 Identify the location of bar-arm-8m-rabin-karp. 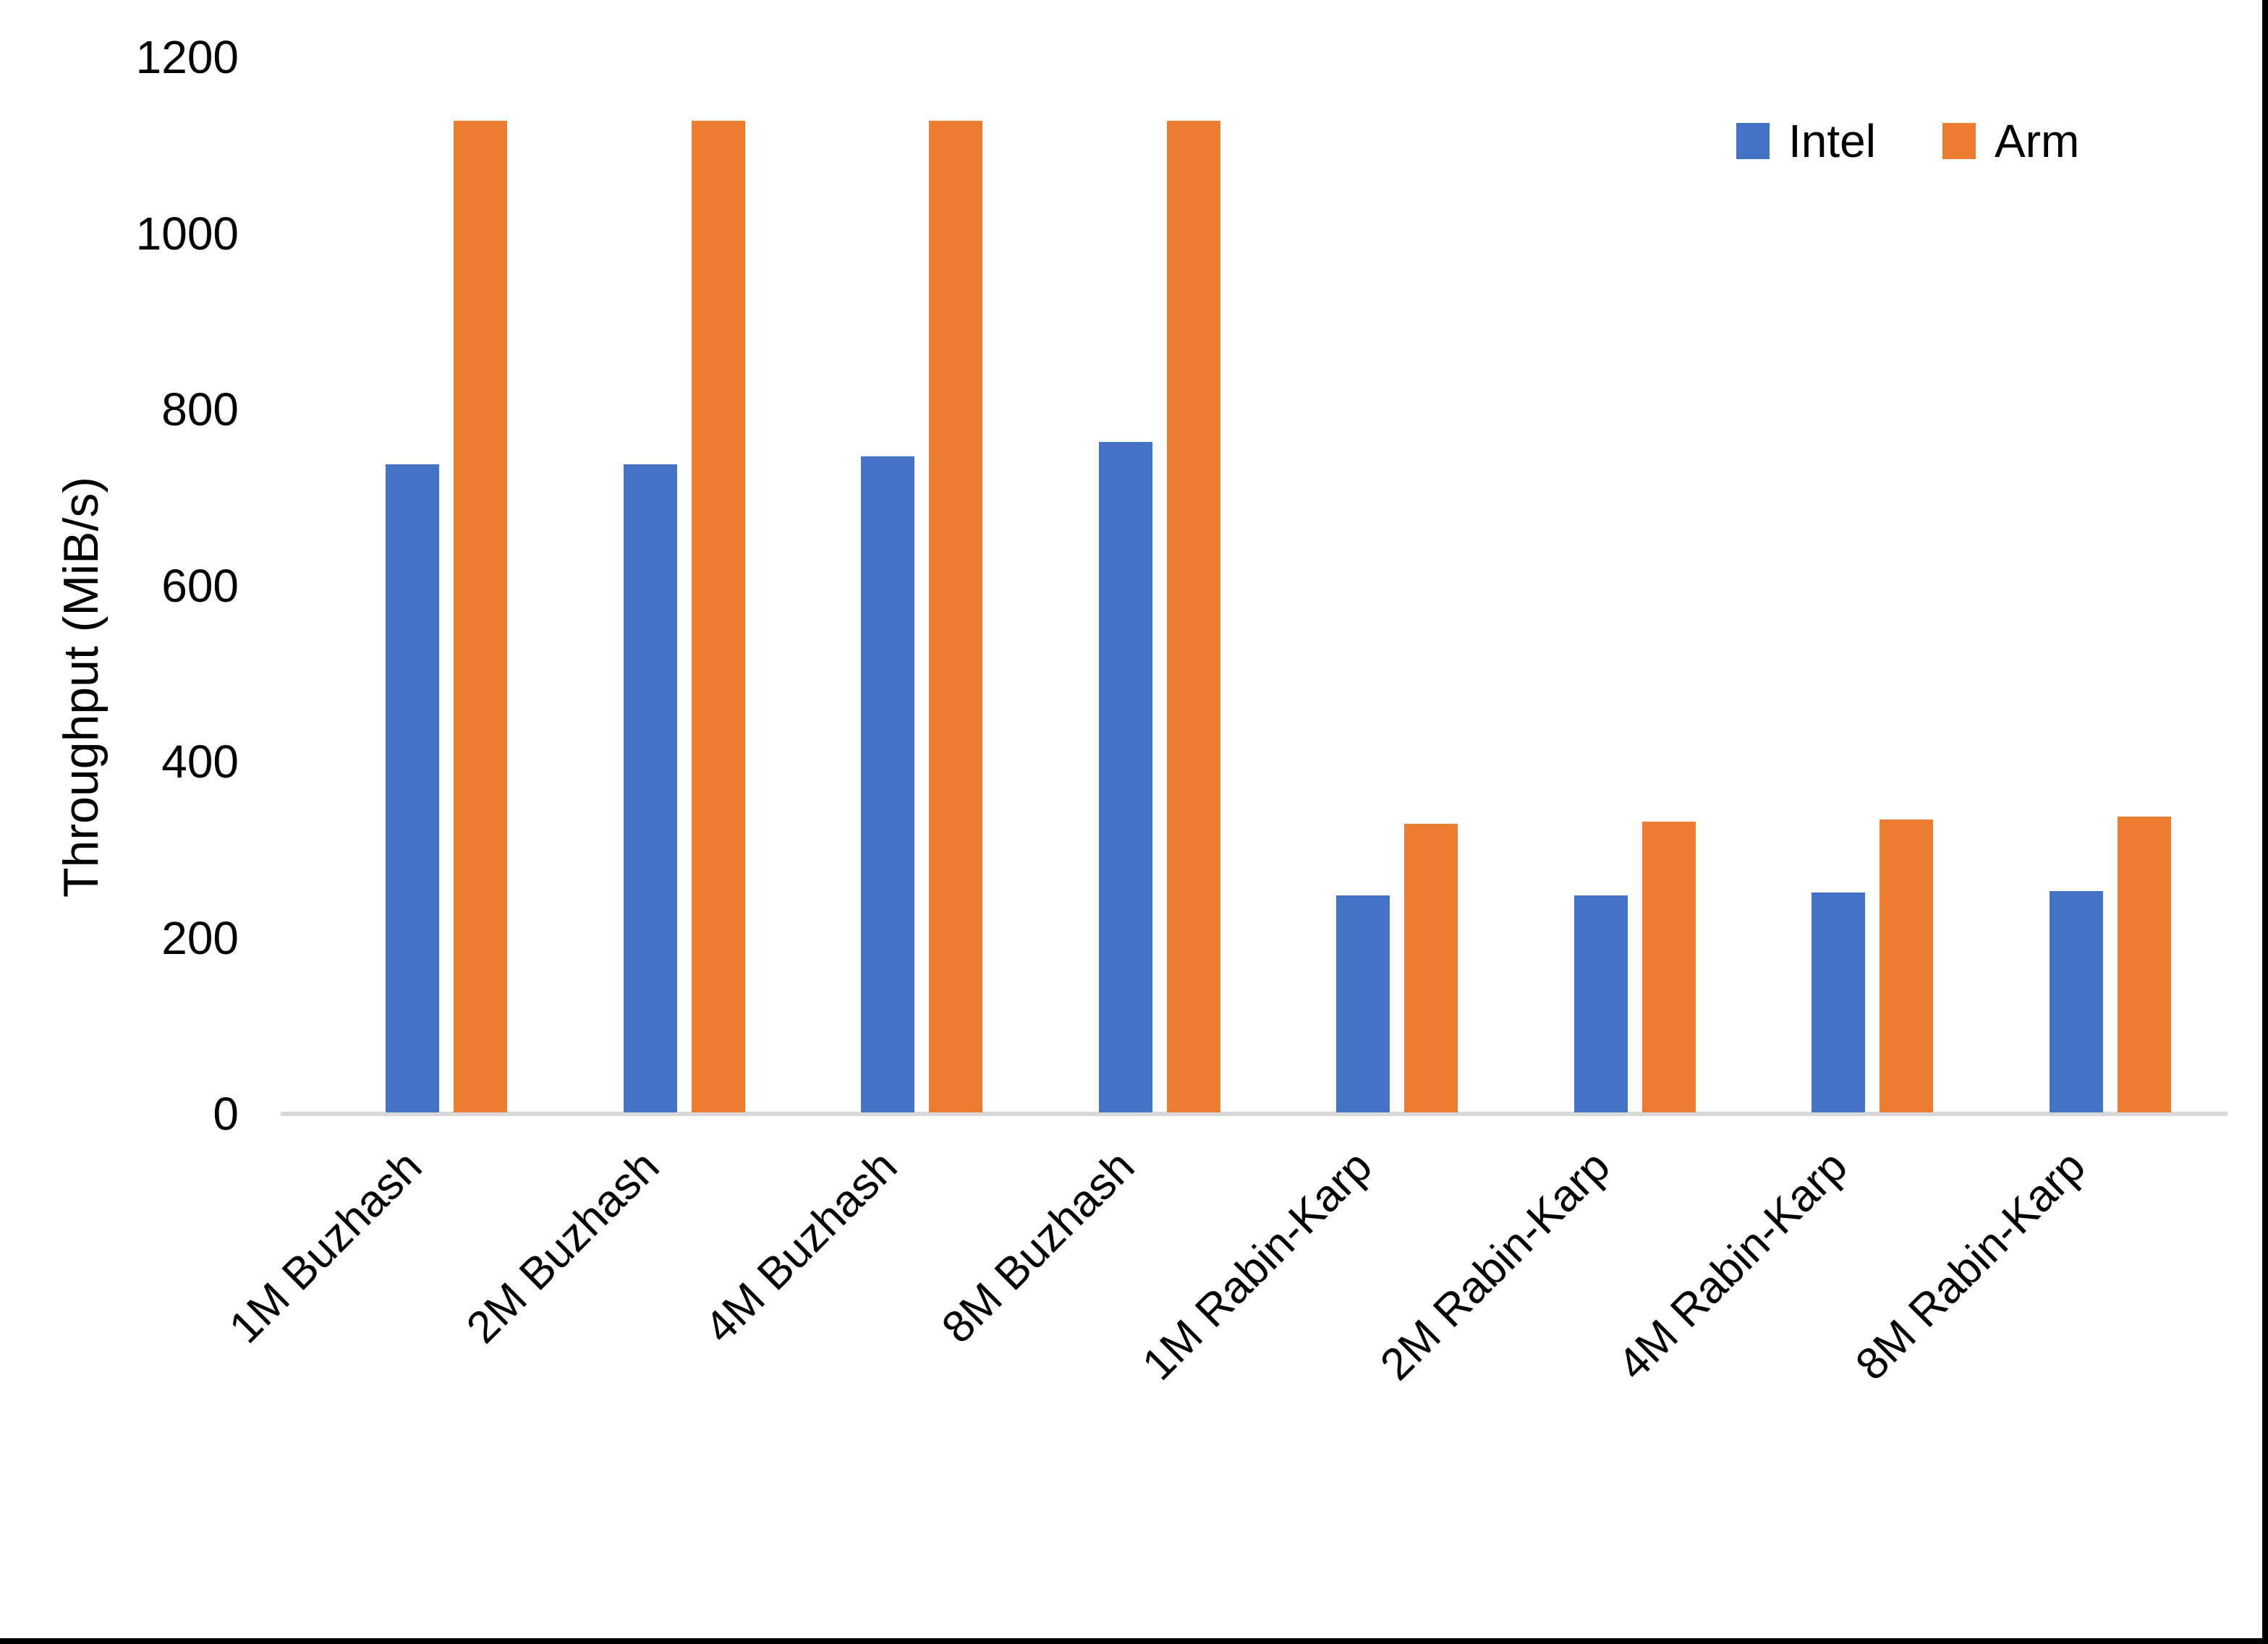
(2144, 964).